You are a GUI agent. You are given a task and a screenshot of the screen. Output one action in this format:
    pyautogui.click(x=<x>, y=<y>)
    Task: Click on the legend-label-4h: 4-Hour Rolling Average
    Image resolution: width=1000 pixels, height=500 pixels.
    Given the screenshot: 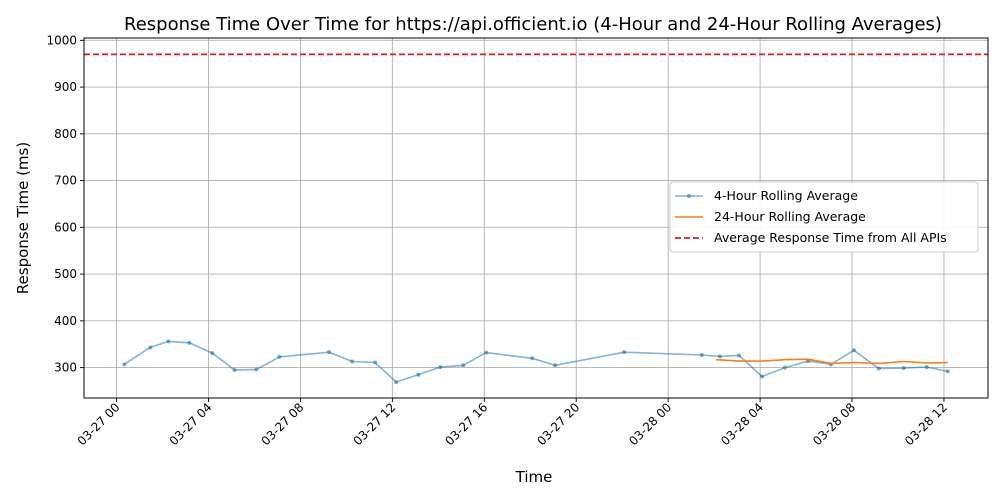 What is the action you would take?
    pyautogui.click(x=786, y=195)
    